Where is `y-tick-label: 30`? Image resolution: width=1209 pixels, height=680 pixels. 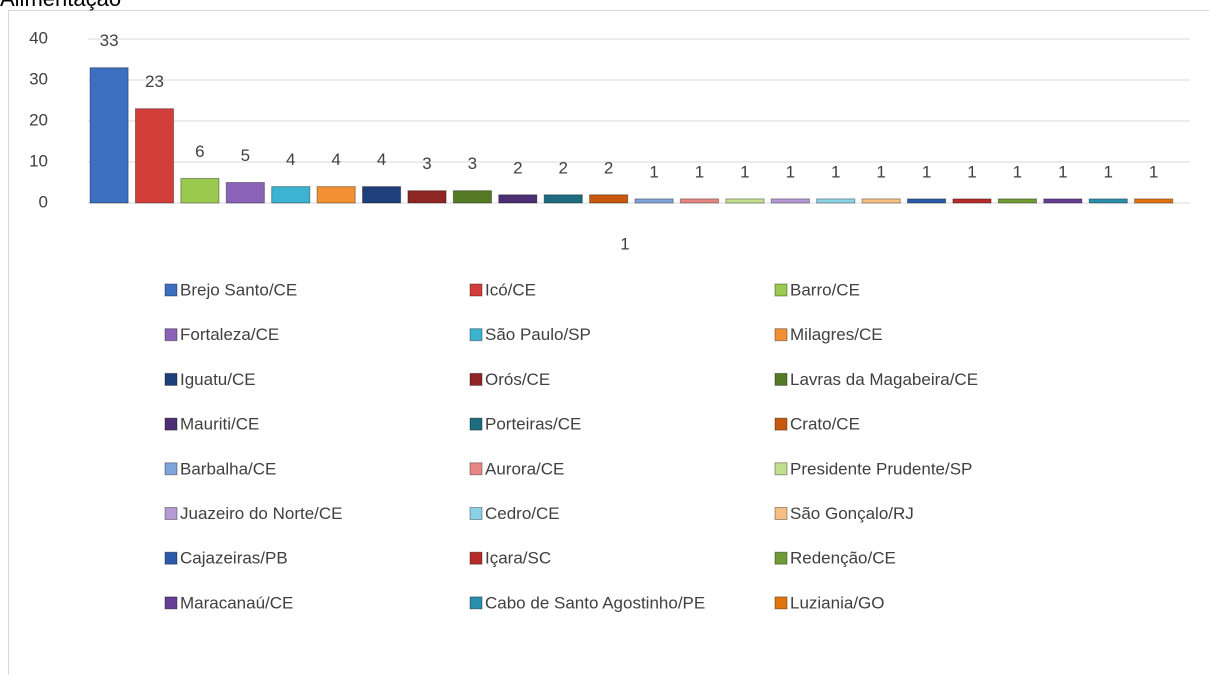 y-tick-label: 30 is located at coordinates (38, 78).